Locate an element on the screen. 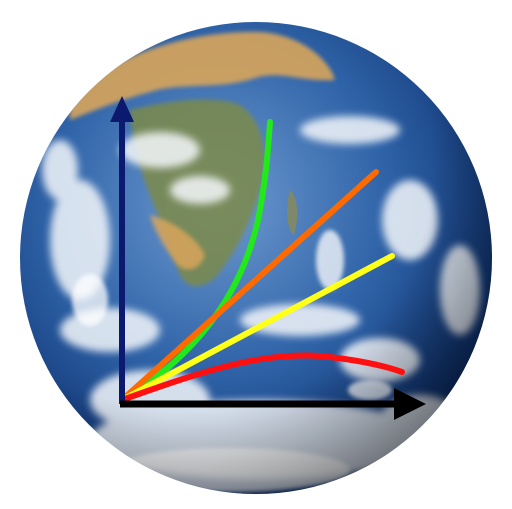 This screenshot has height=509, width=512. arrow-up-icon is located at coordinates (122, 109).